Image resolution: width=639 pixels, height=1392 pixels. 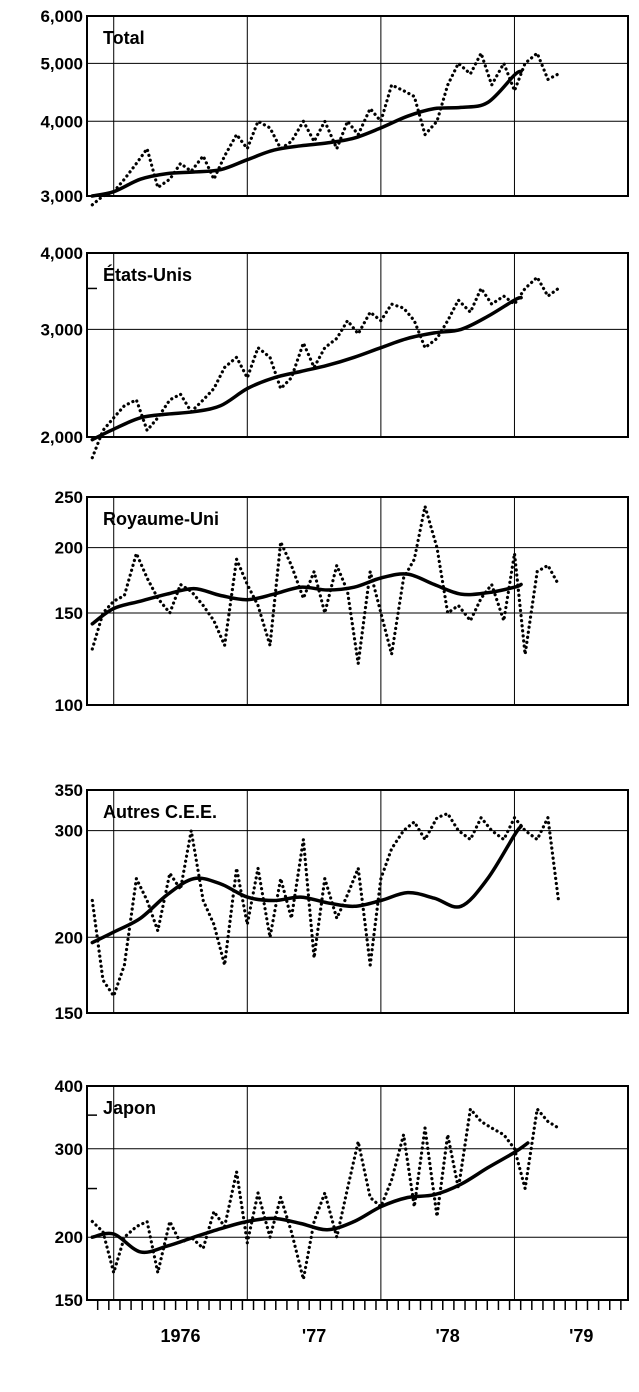 I want to click on x-tick-label: '78, so click(x=448, y=1336).